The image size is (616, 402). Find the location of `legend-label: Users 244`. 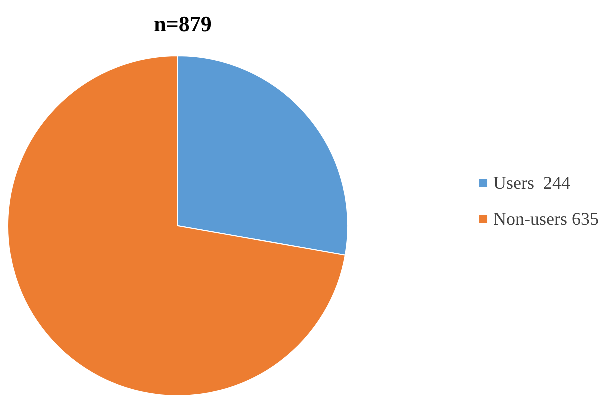

legend-label: Users 244 is located at coordinates (532, 183).